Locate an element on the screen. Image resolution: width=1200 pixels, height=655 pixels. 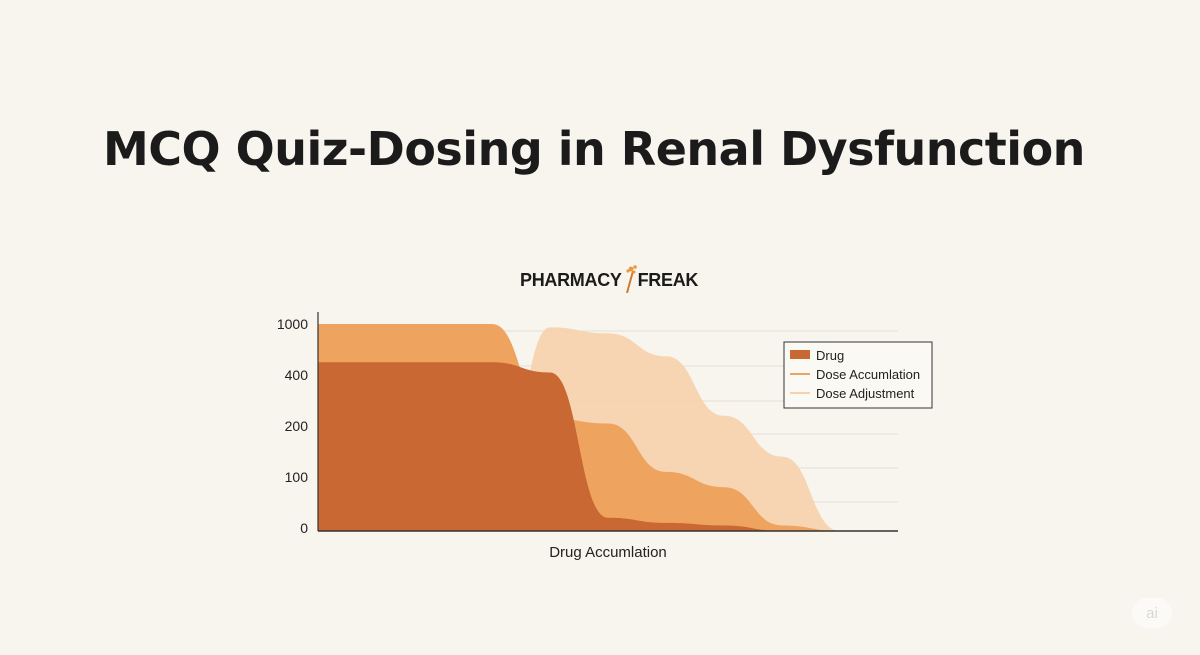
y-tick-label: 0 is located at coordinates (304, 528).